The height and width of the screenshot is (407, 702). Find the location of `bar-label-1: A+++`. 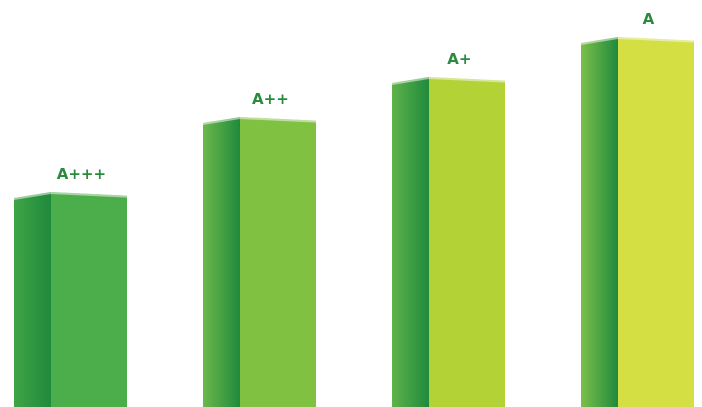

bar-label-1: A+++ is located at coordinates (81, 174).